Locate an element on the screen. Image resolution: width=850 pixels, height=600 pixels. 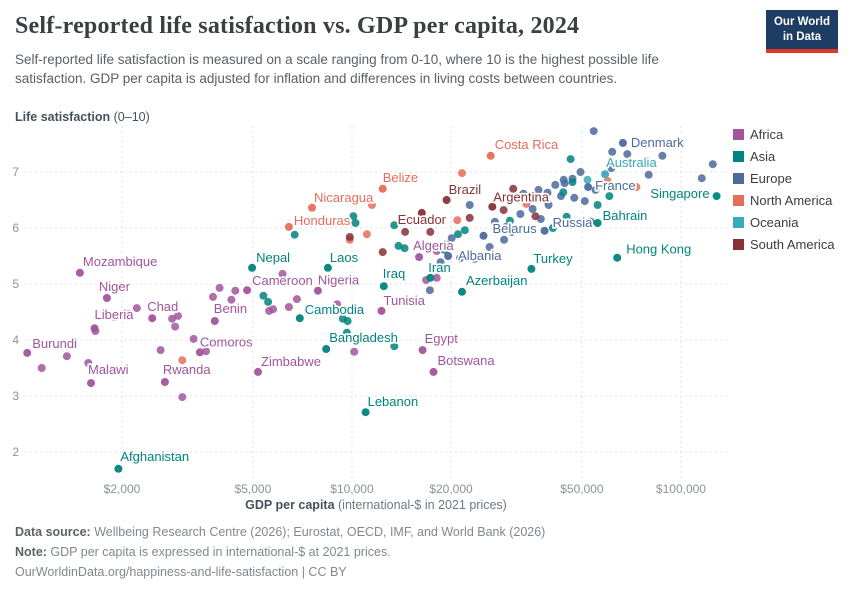
data-point-egypt is located at coordinates (422, 350).